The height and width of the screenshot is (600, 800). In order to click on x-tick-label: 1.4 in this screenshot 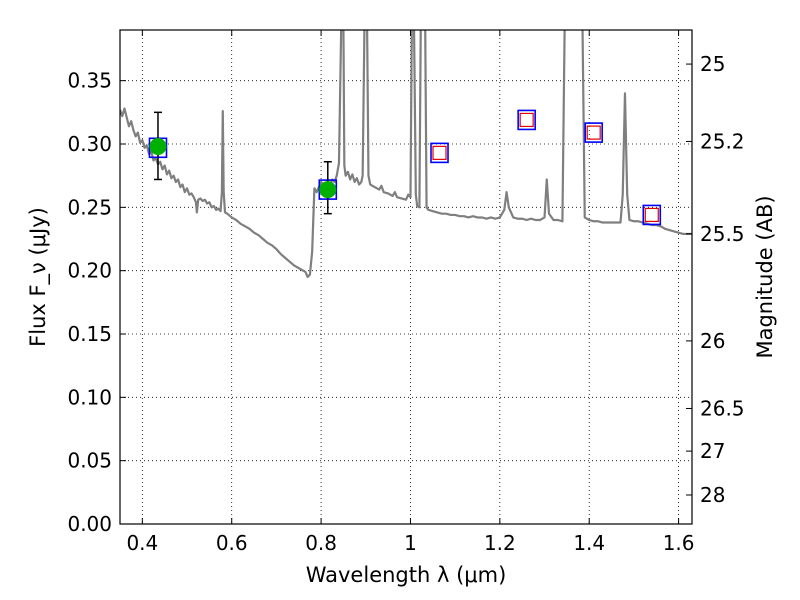, I will do `click(589, 543)`.